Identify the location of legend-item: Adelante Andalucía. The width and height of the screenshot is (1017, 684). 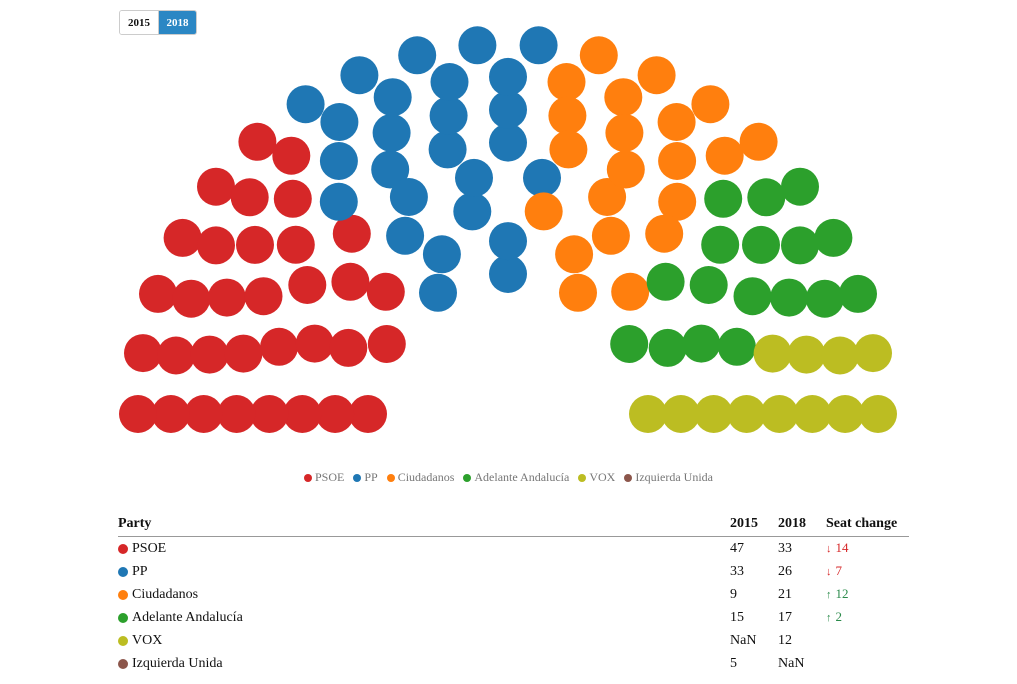
(516, 477).